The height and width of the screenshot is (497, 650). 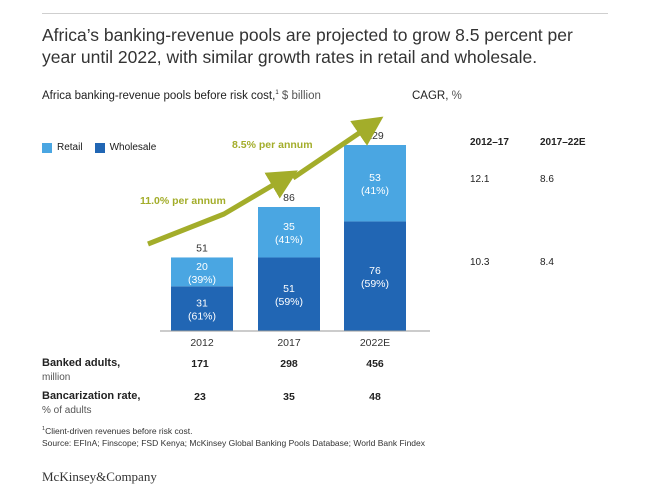 I want to click on legend-swatch-retail, so click(x=47, y=147).